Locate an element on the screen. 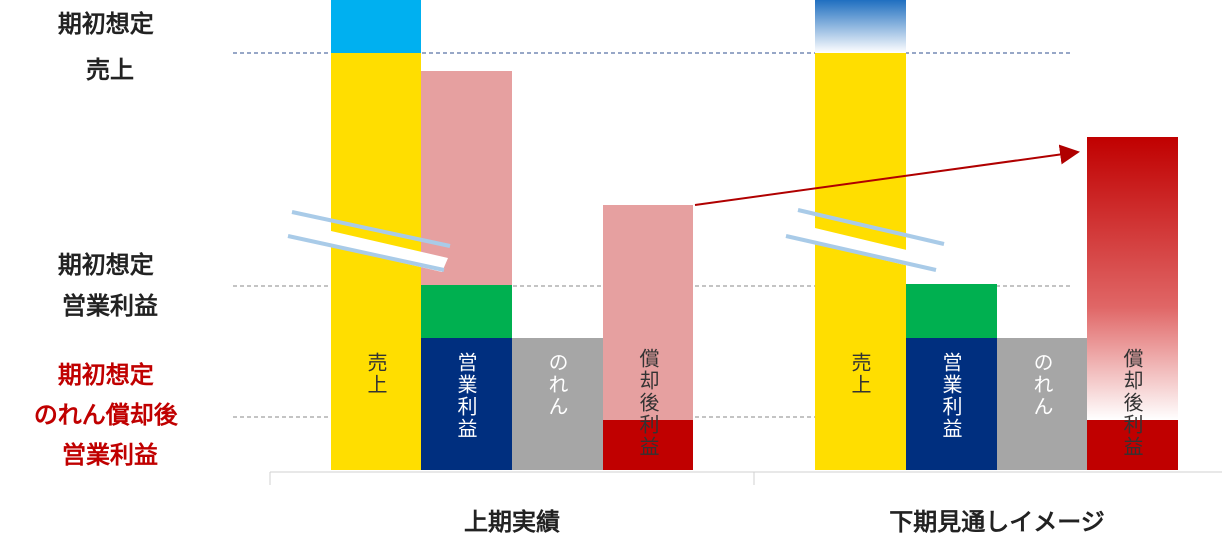  left-label: 期初想定 のれん償却後 営業利益 is located at coordinates (110, 415).